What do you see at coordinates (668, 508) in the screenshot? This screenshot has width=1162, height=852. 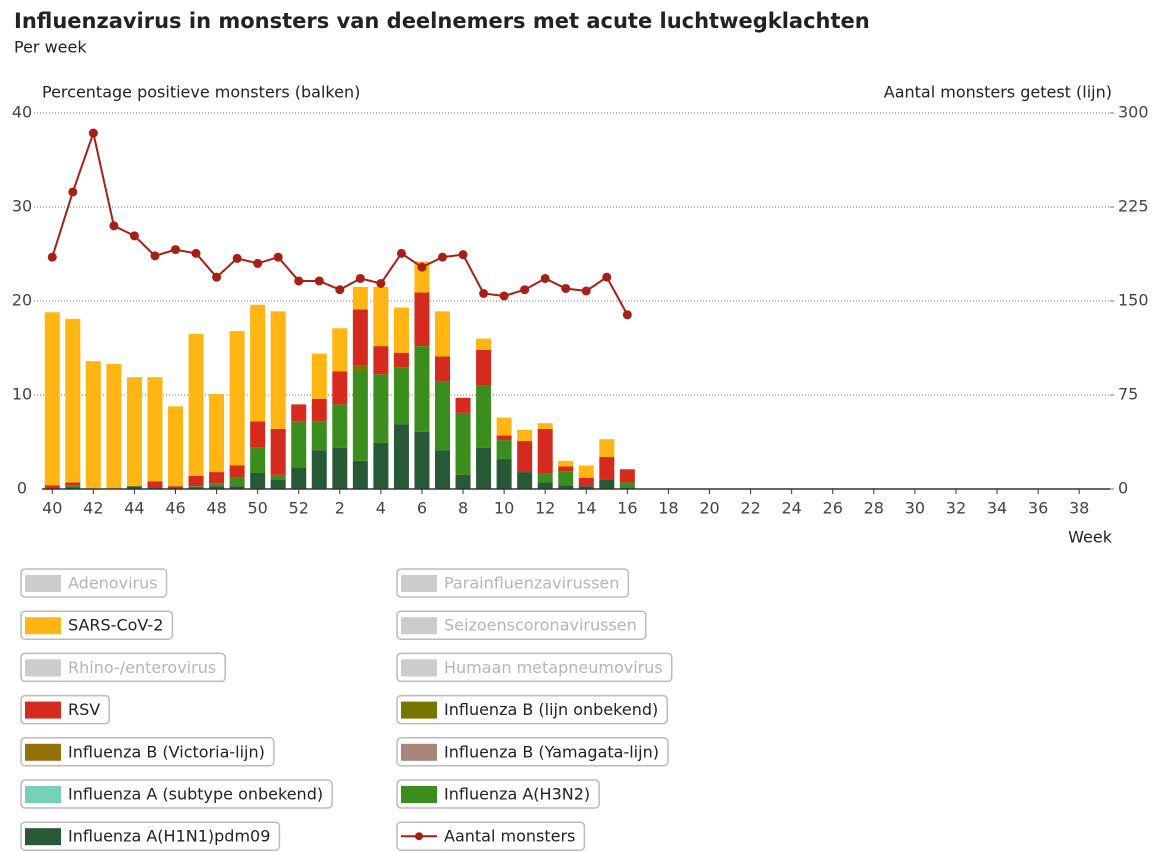 I see `x-tick-label: 18` at bounding box center [668, 508].